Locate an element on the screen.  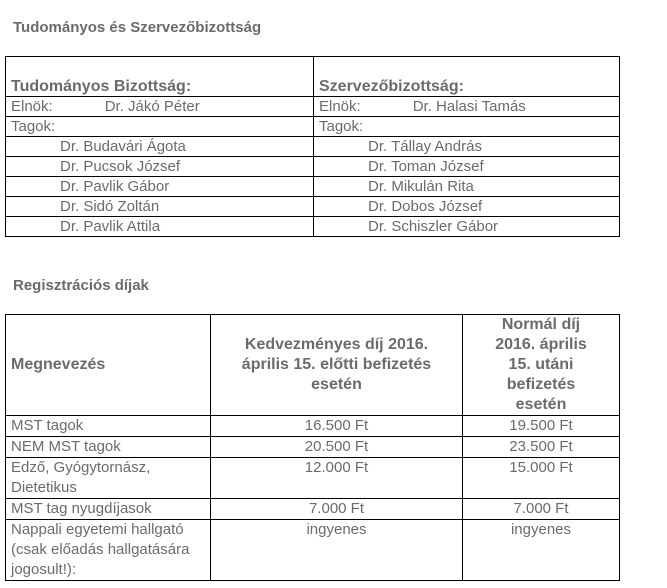
fee-name: MST tag nyugdíjasok is located at coordinates (108, 509).